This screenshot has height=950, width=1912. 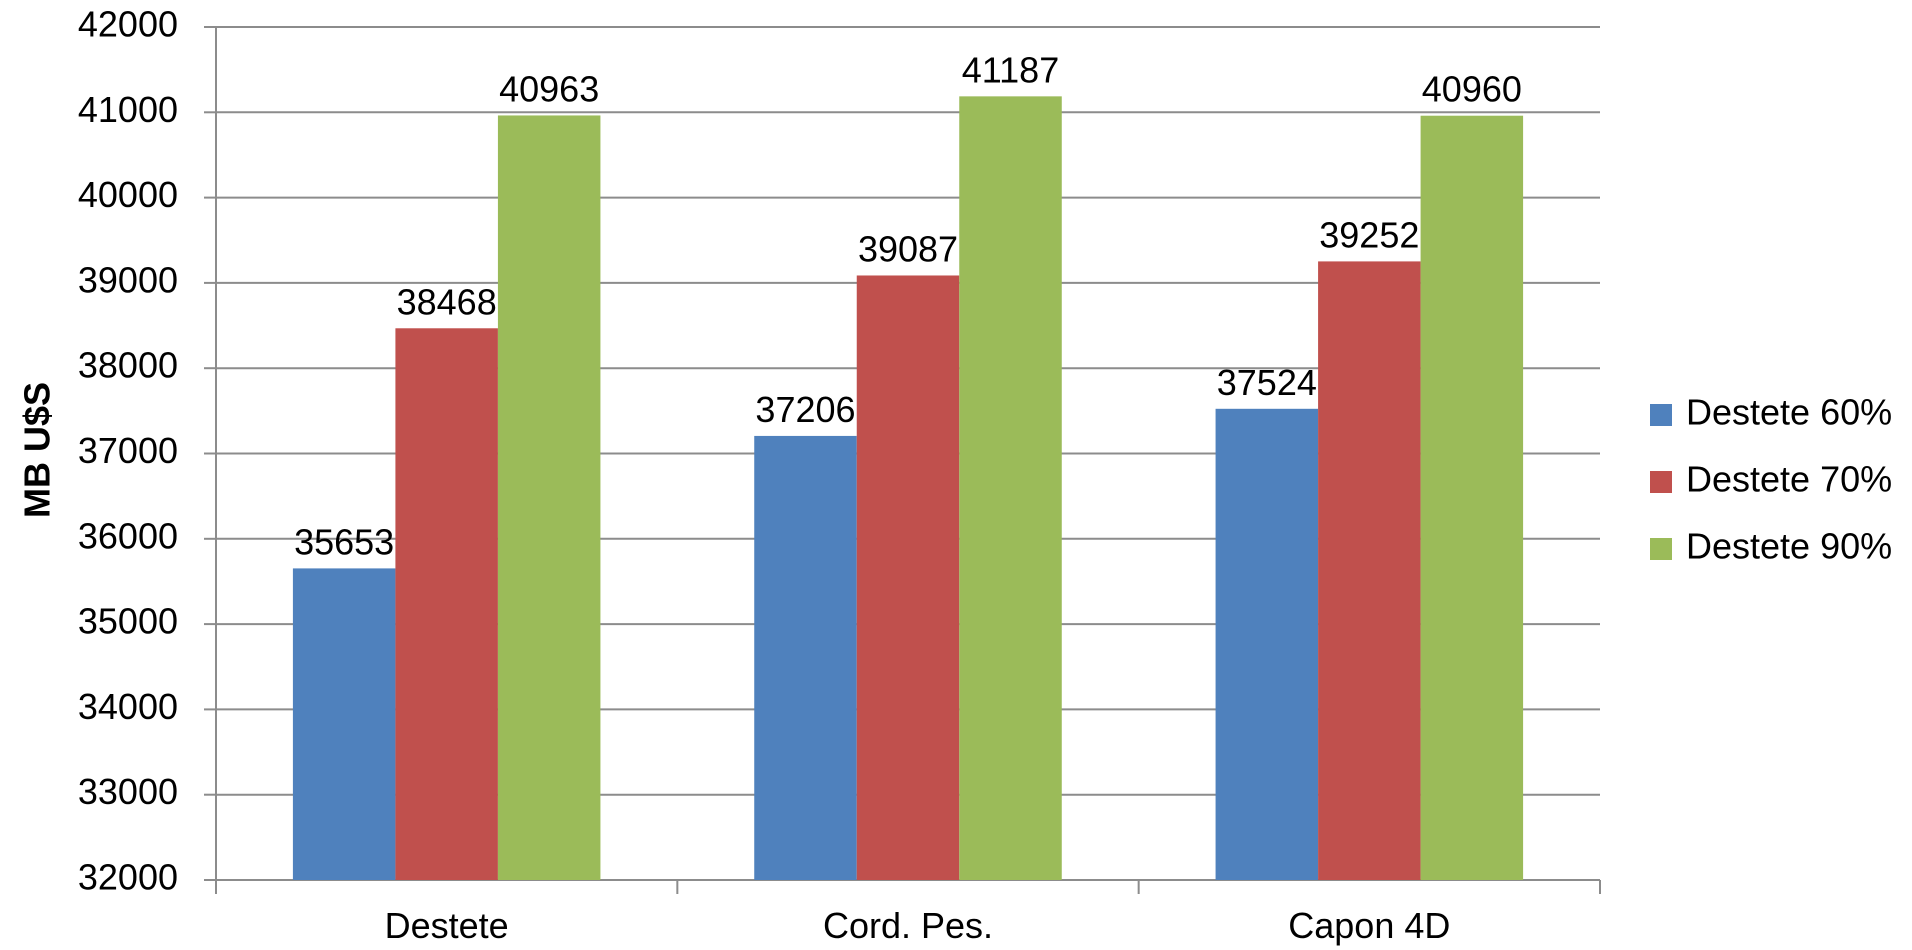 I want to click on data-label: 38468, so click(x=447, y=301).